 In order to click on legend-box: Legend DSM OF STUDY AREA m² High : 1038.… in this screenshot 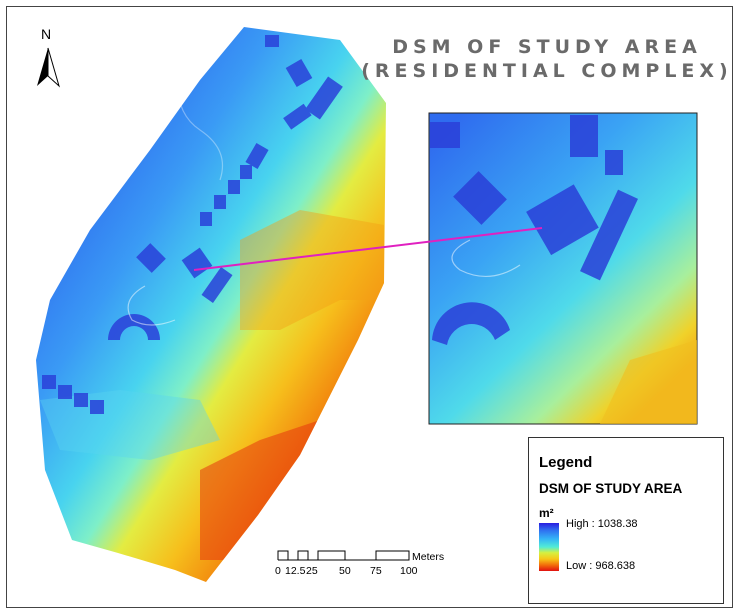, I will do `click(626, 520)`.